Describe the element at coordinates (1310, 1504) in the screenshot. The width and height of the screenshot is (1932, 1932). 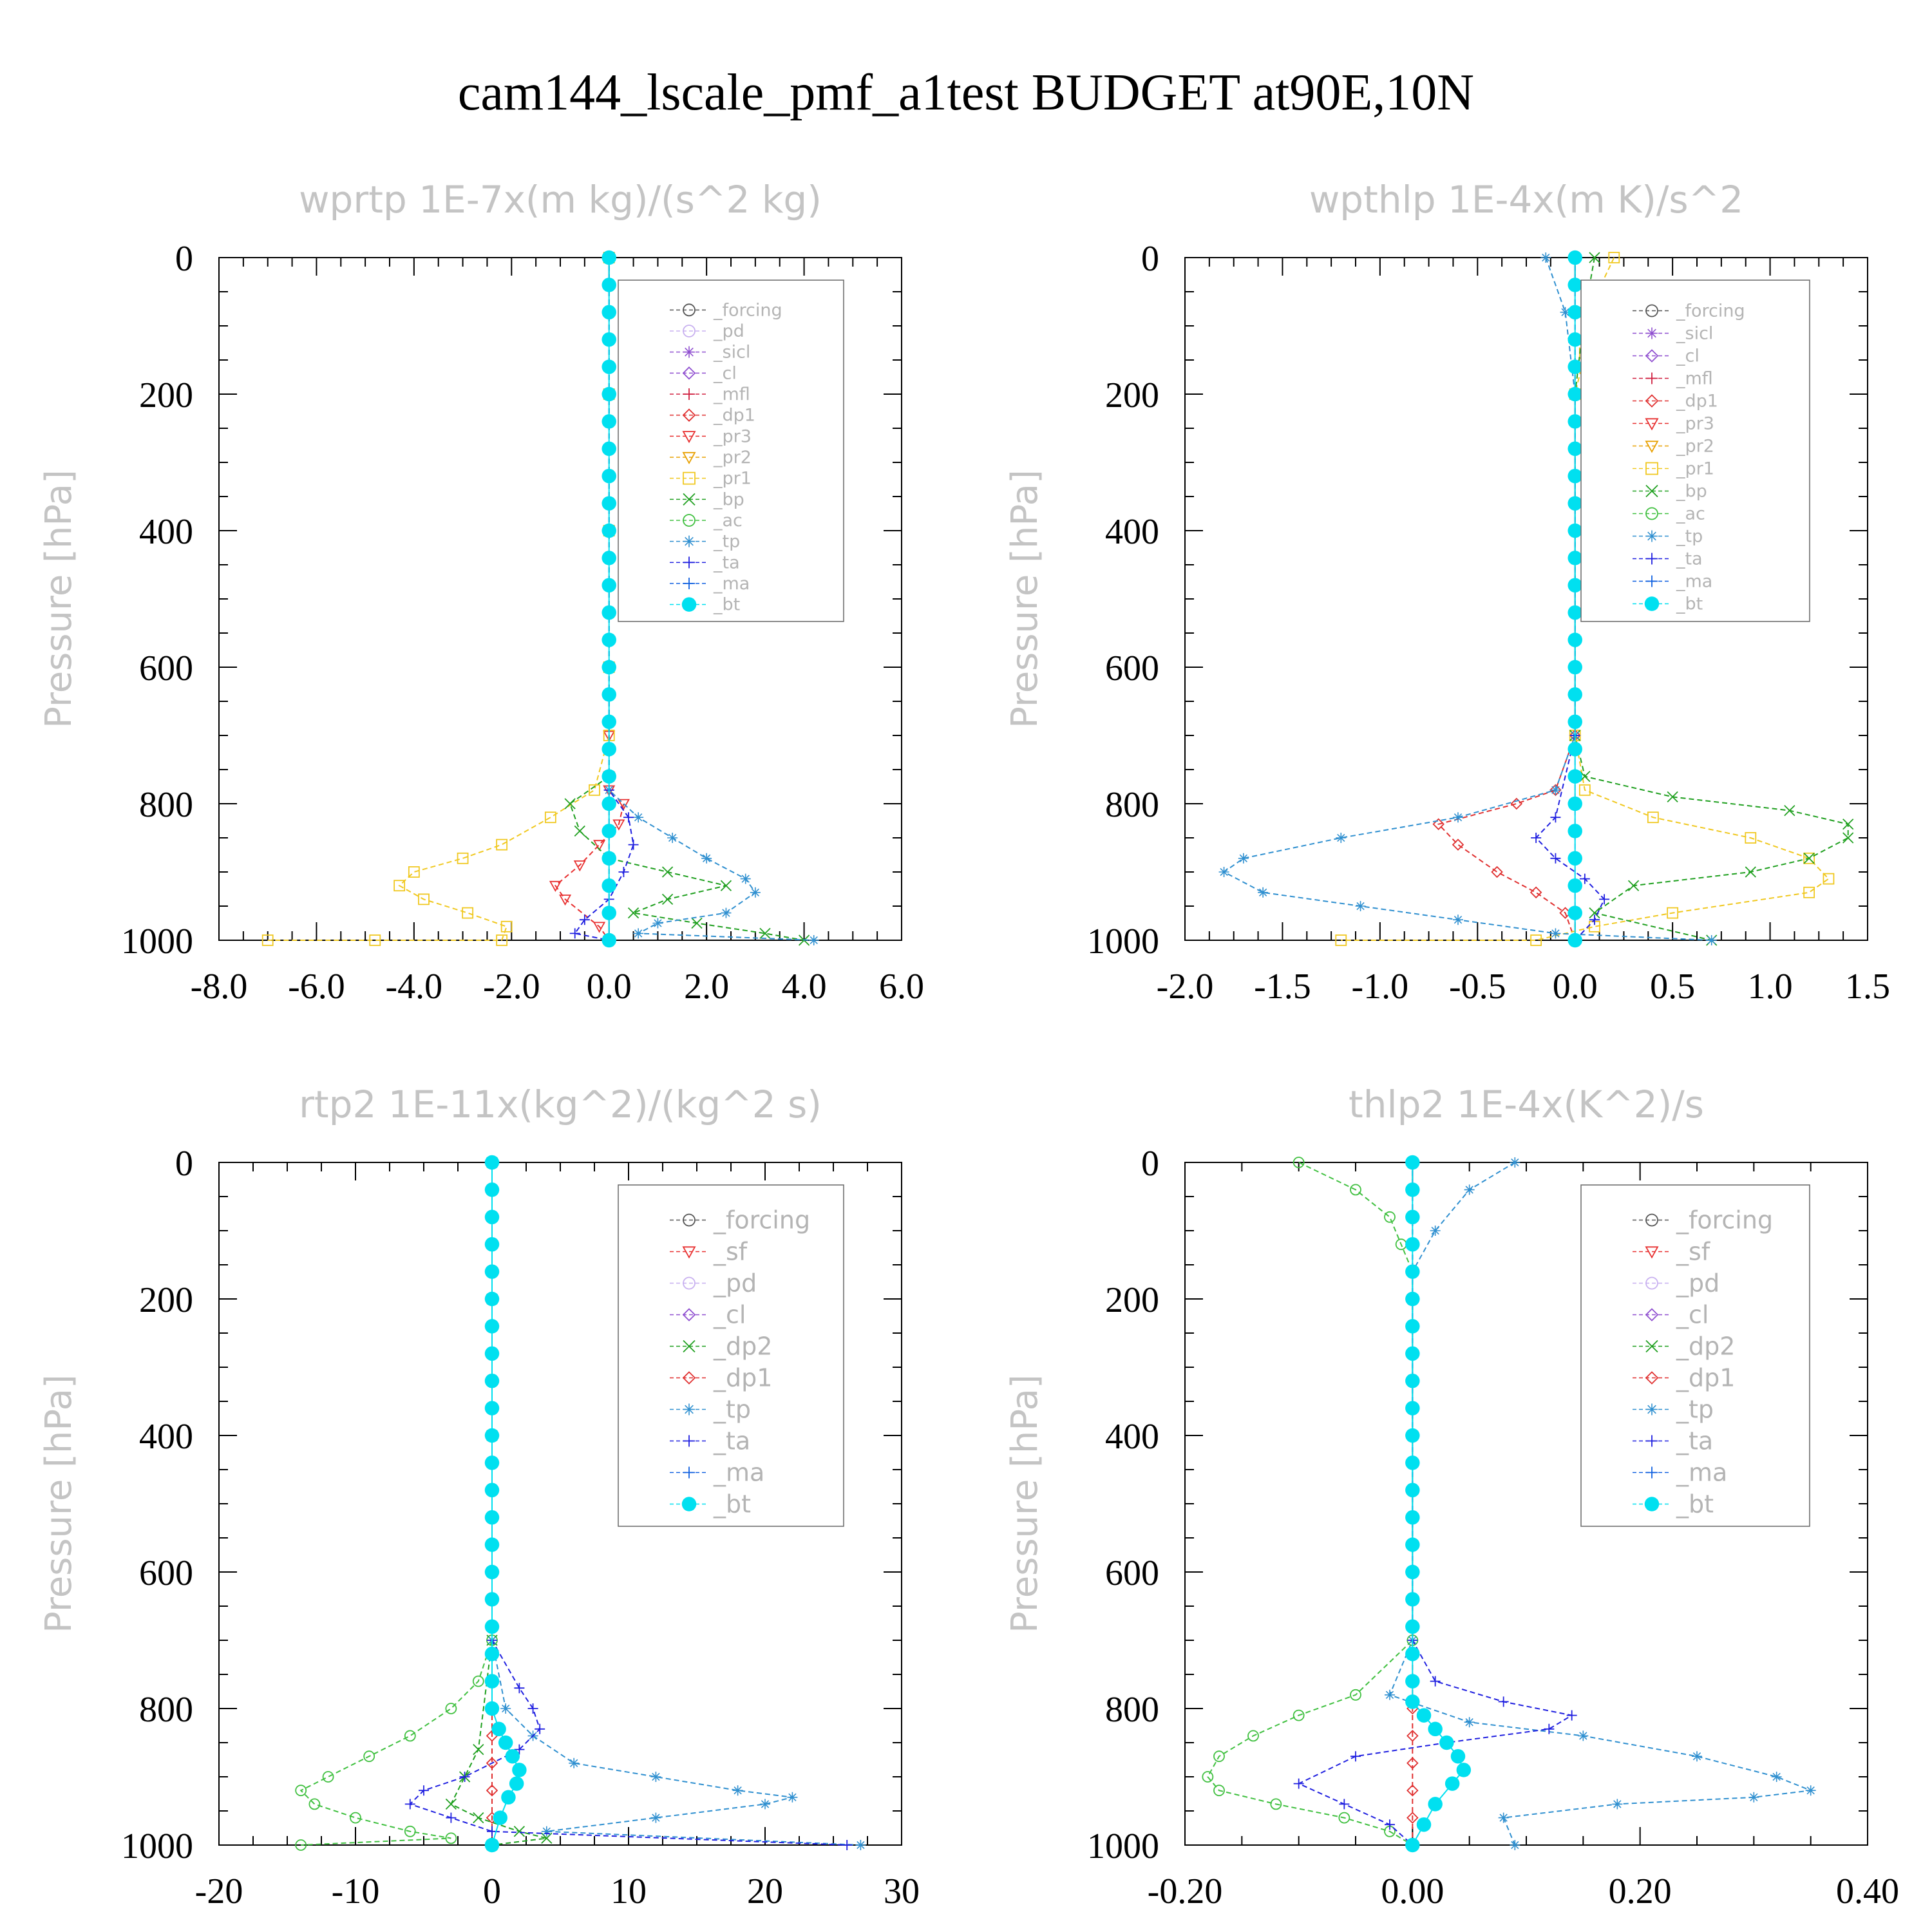
I see `series-line-dp1` at that location.